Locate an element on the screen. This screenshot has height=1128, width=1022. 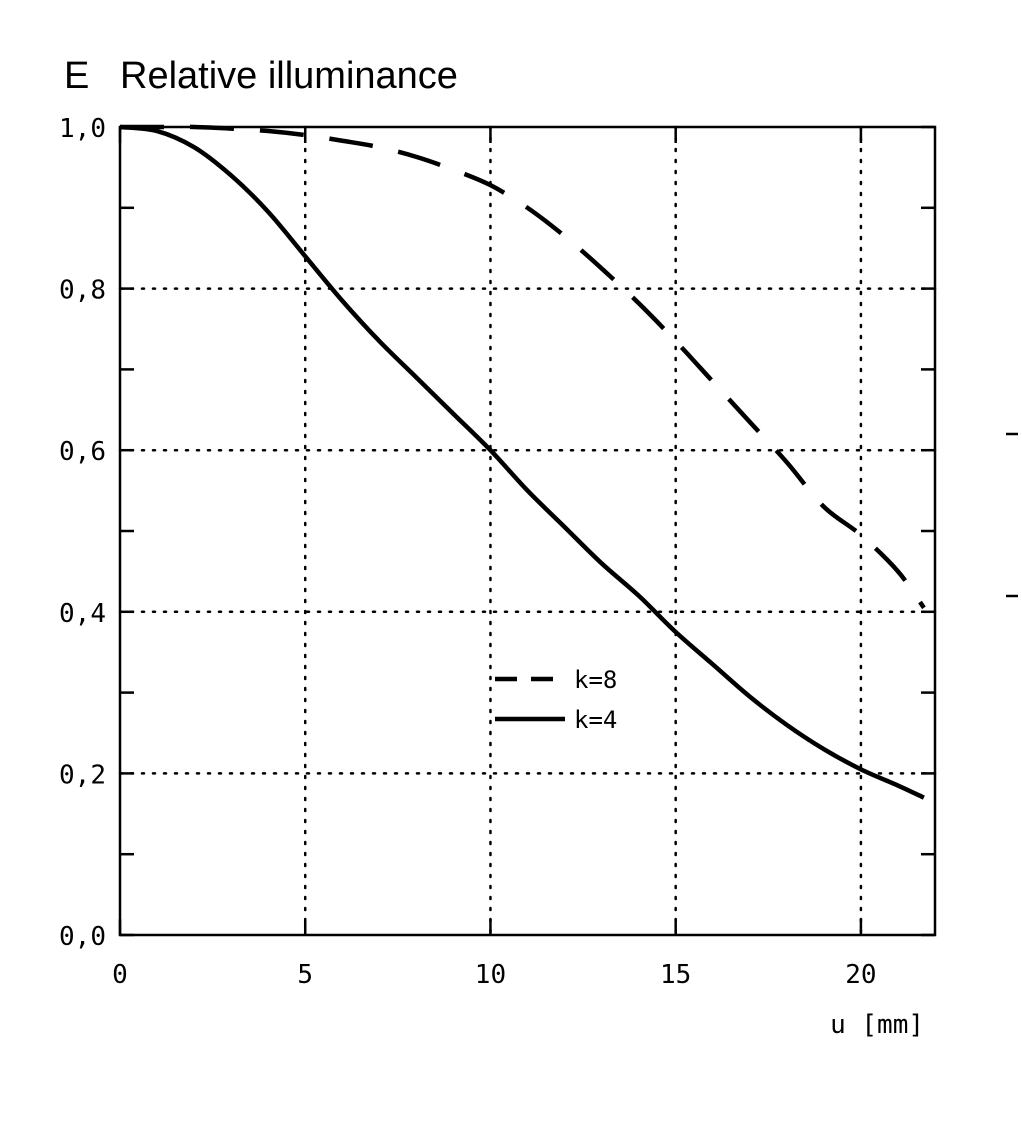
x-tick-label: 10 is located at coordinates (490, 975).